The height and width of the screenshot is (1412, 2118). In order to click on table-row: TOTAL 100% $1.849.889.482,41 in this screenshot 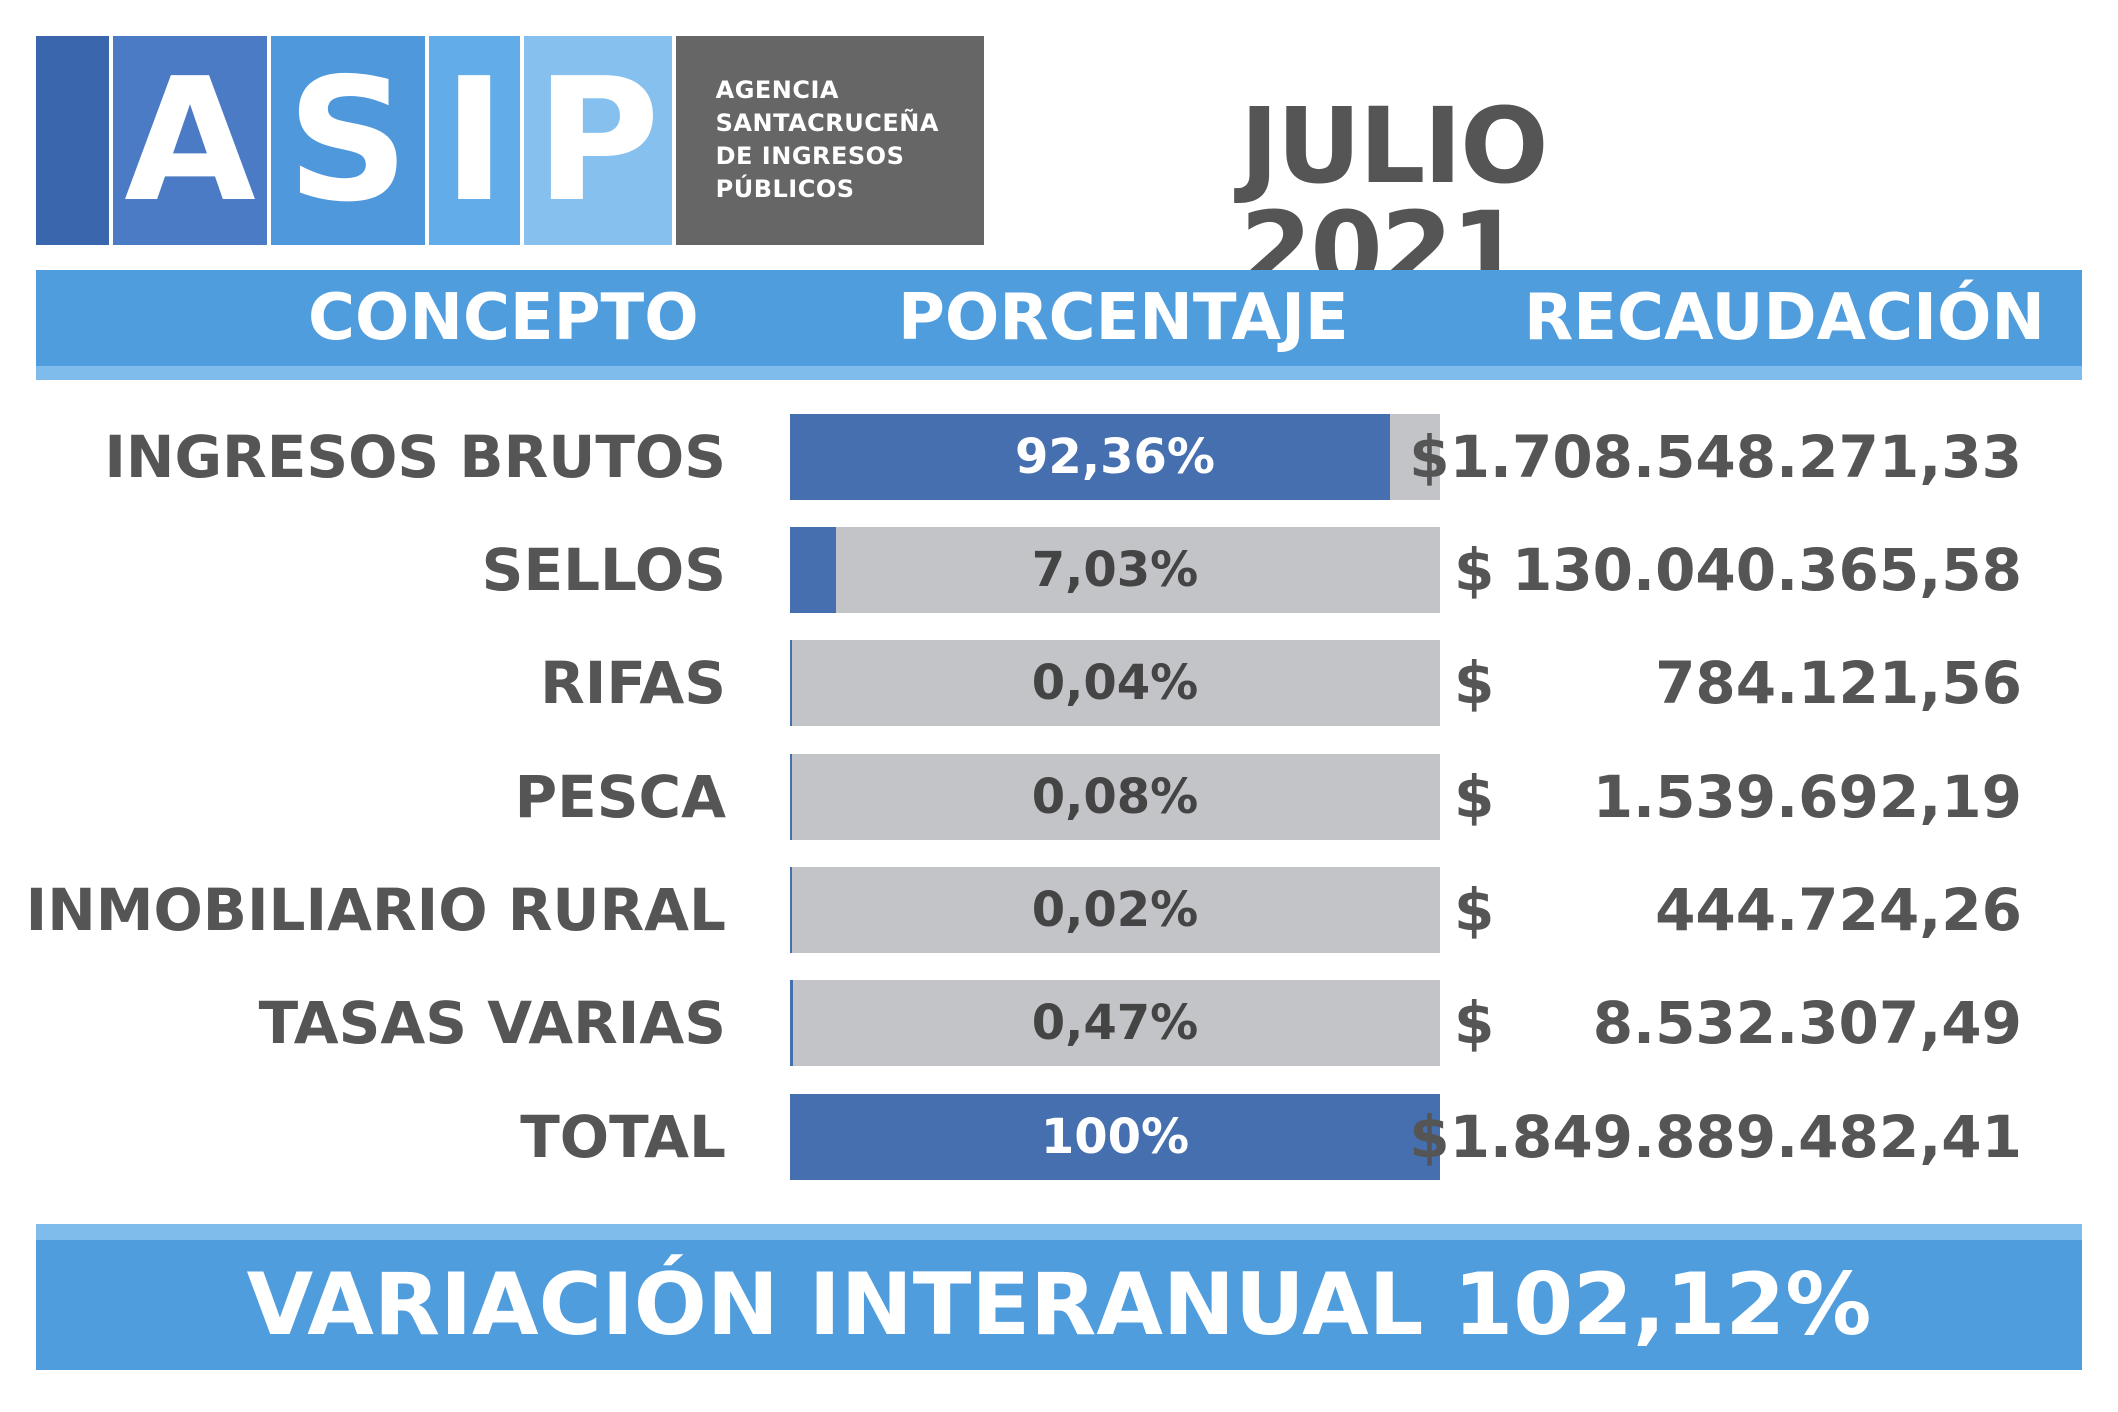, I will do `click(1059, 1137)`.